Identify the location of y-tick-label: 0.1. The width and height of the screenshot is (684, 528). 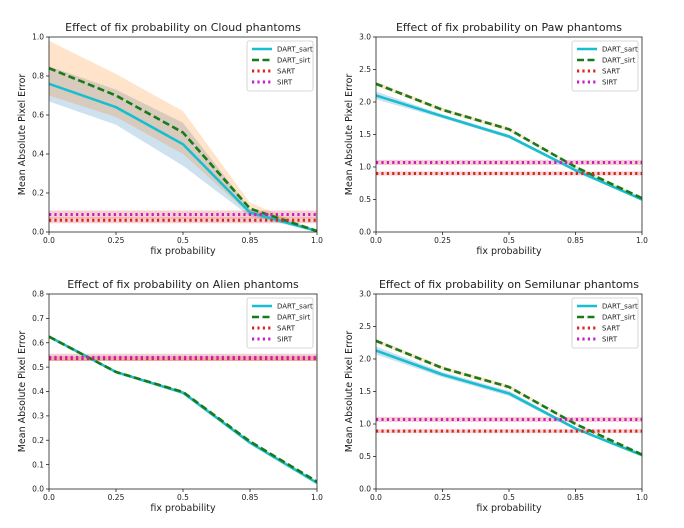
(38, 464).